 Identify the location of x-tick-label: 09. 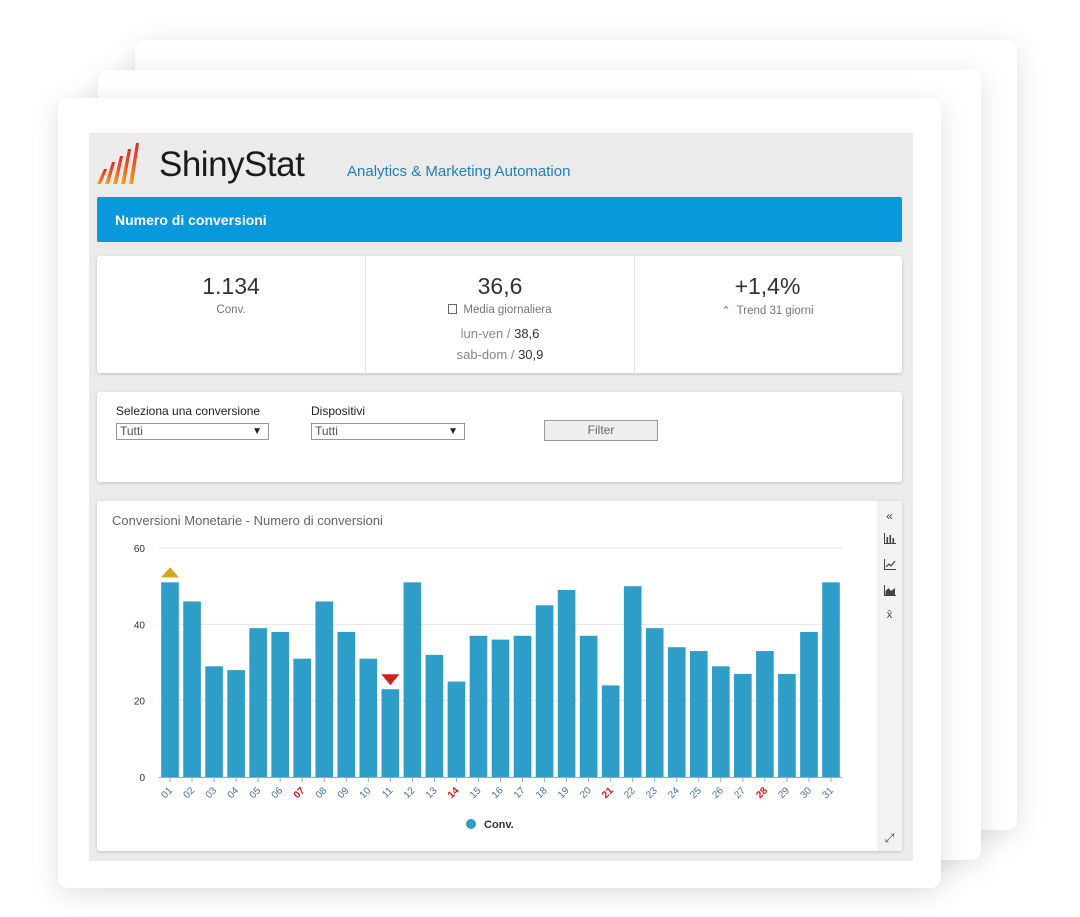
(344, 793).